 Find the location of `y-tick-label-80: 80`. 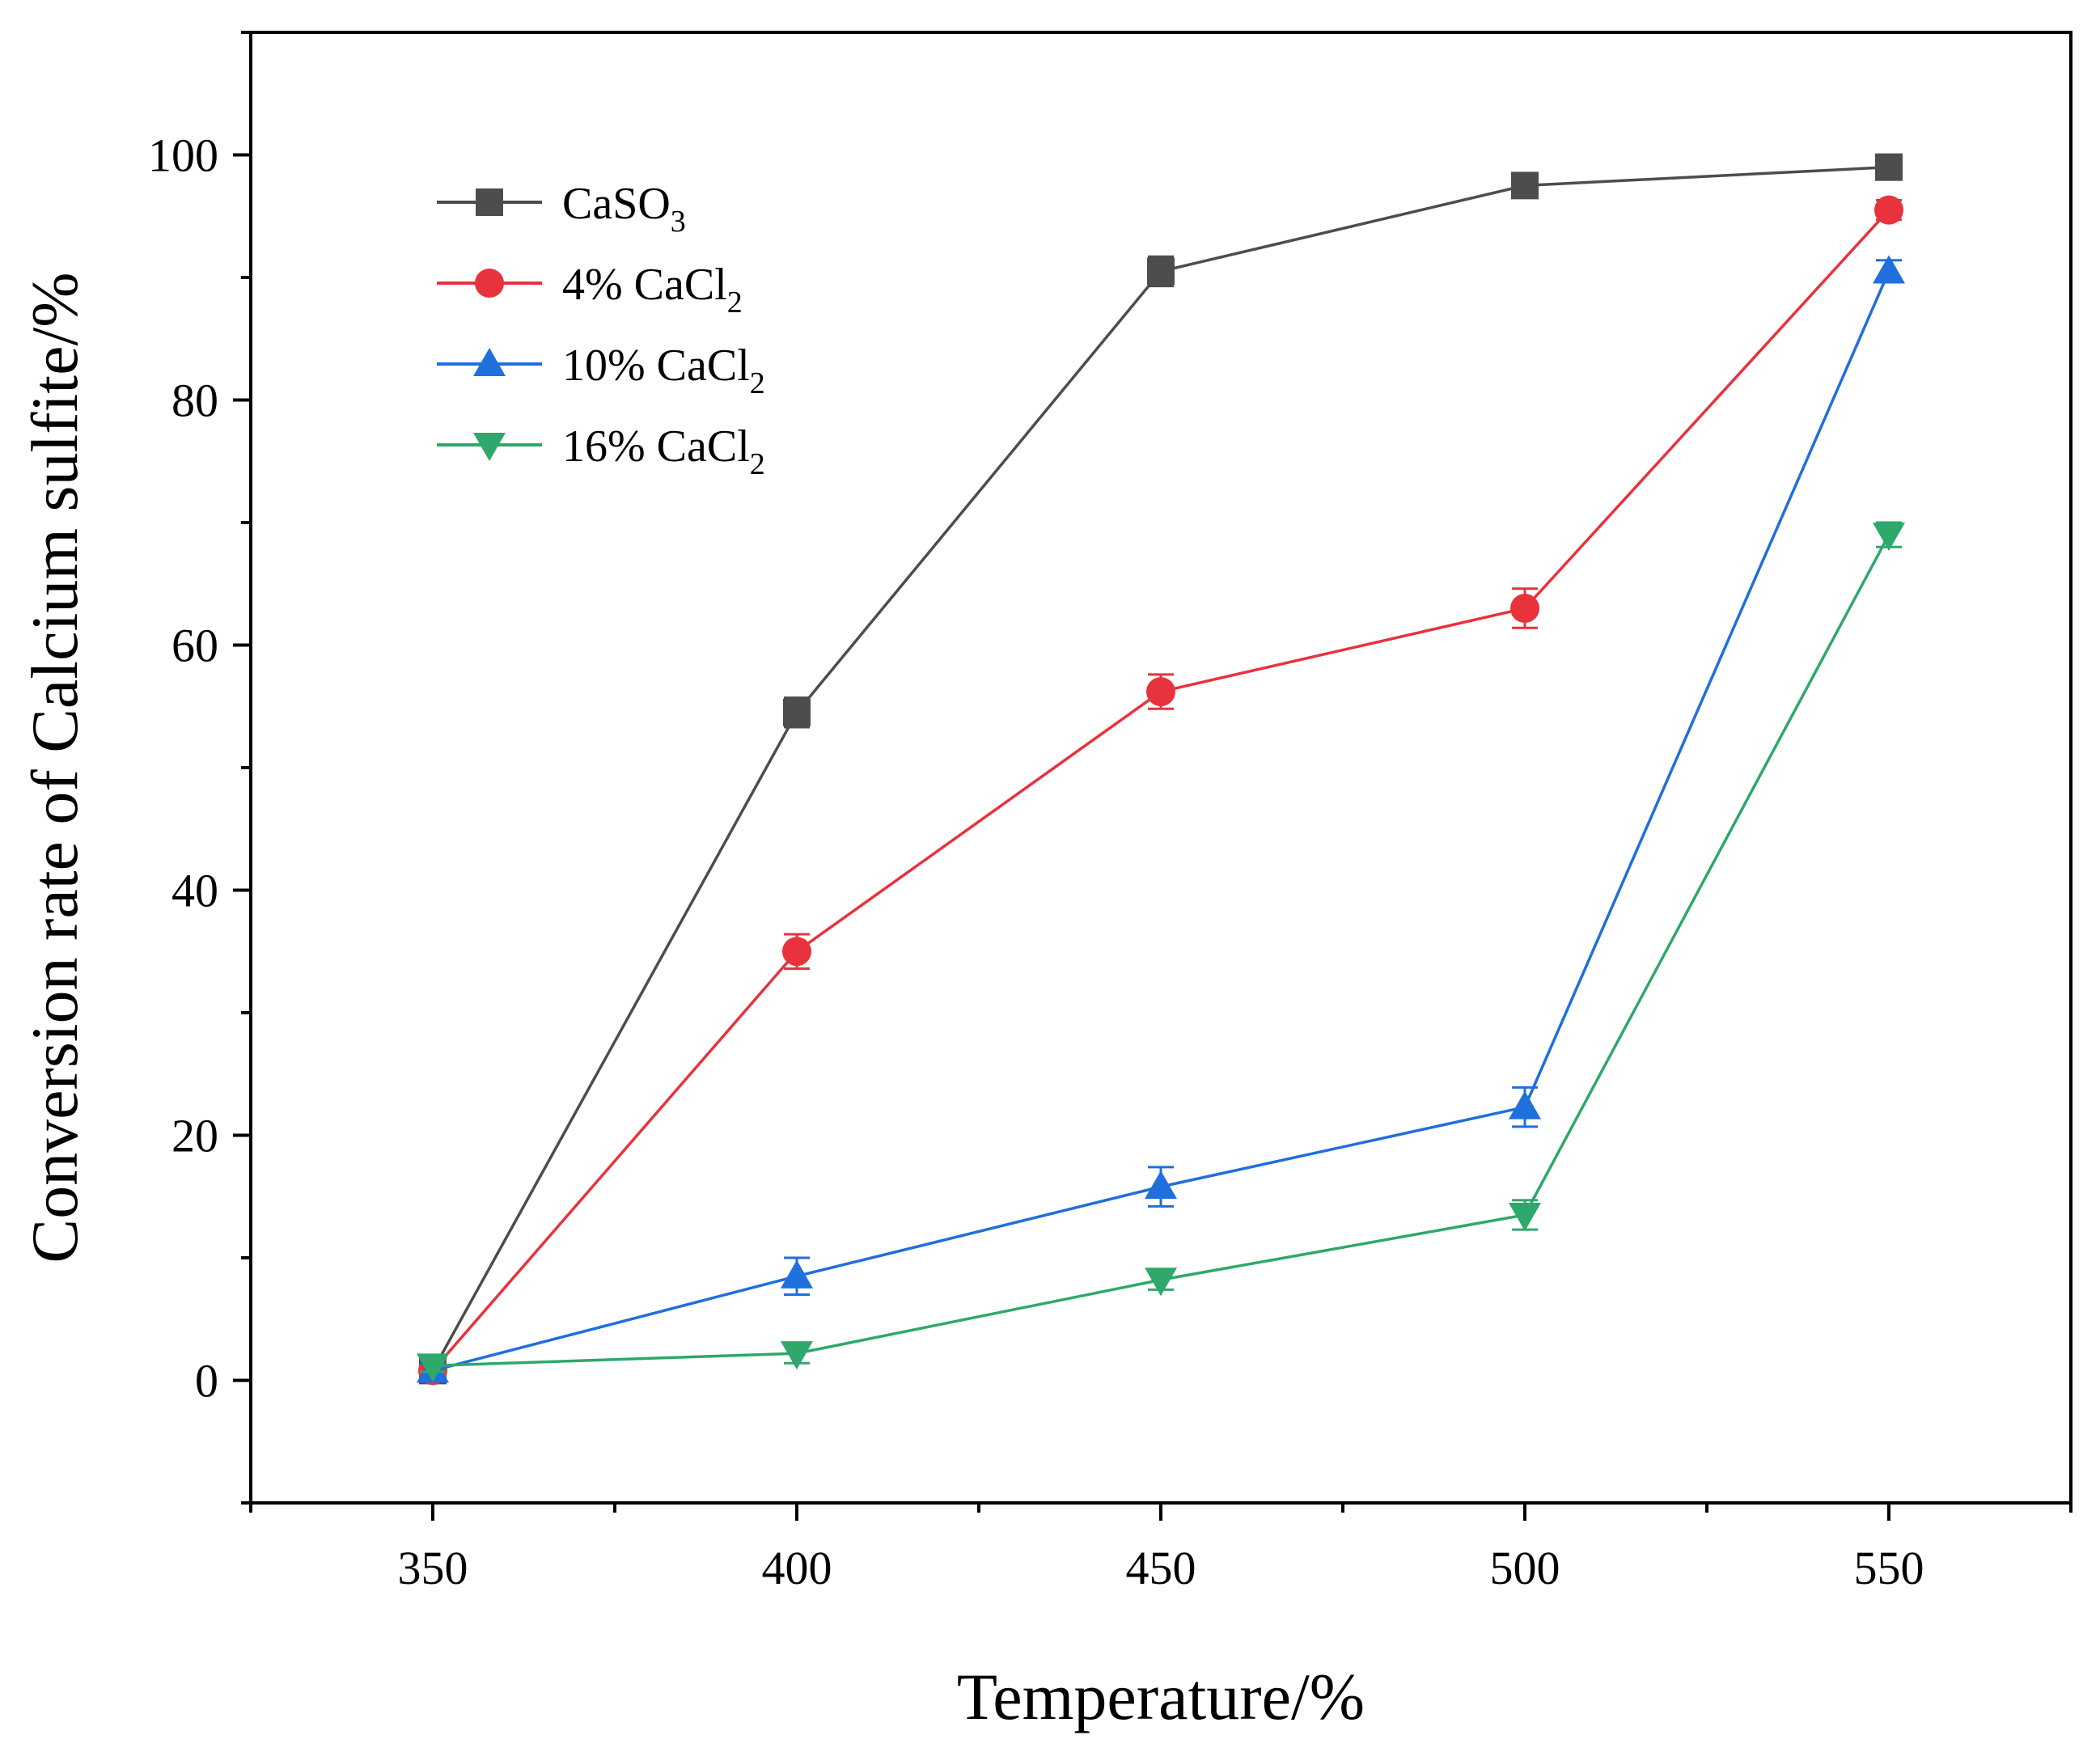

y-tick-label-80: 80 is located at coordinates (195, 401).